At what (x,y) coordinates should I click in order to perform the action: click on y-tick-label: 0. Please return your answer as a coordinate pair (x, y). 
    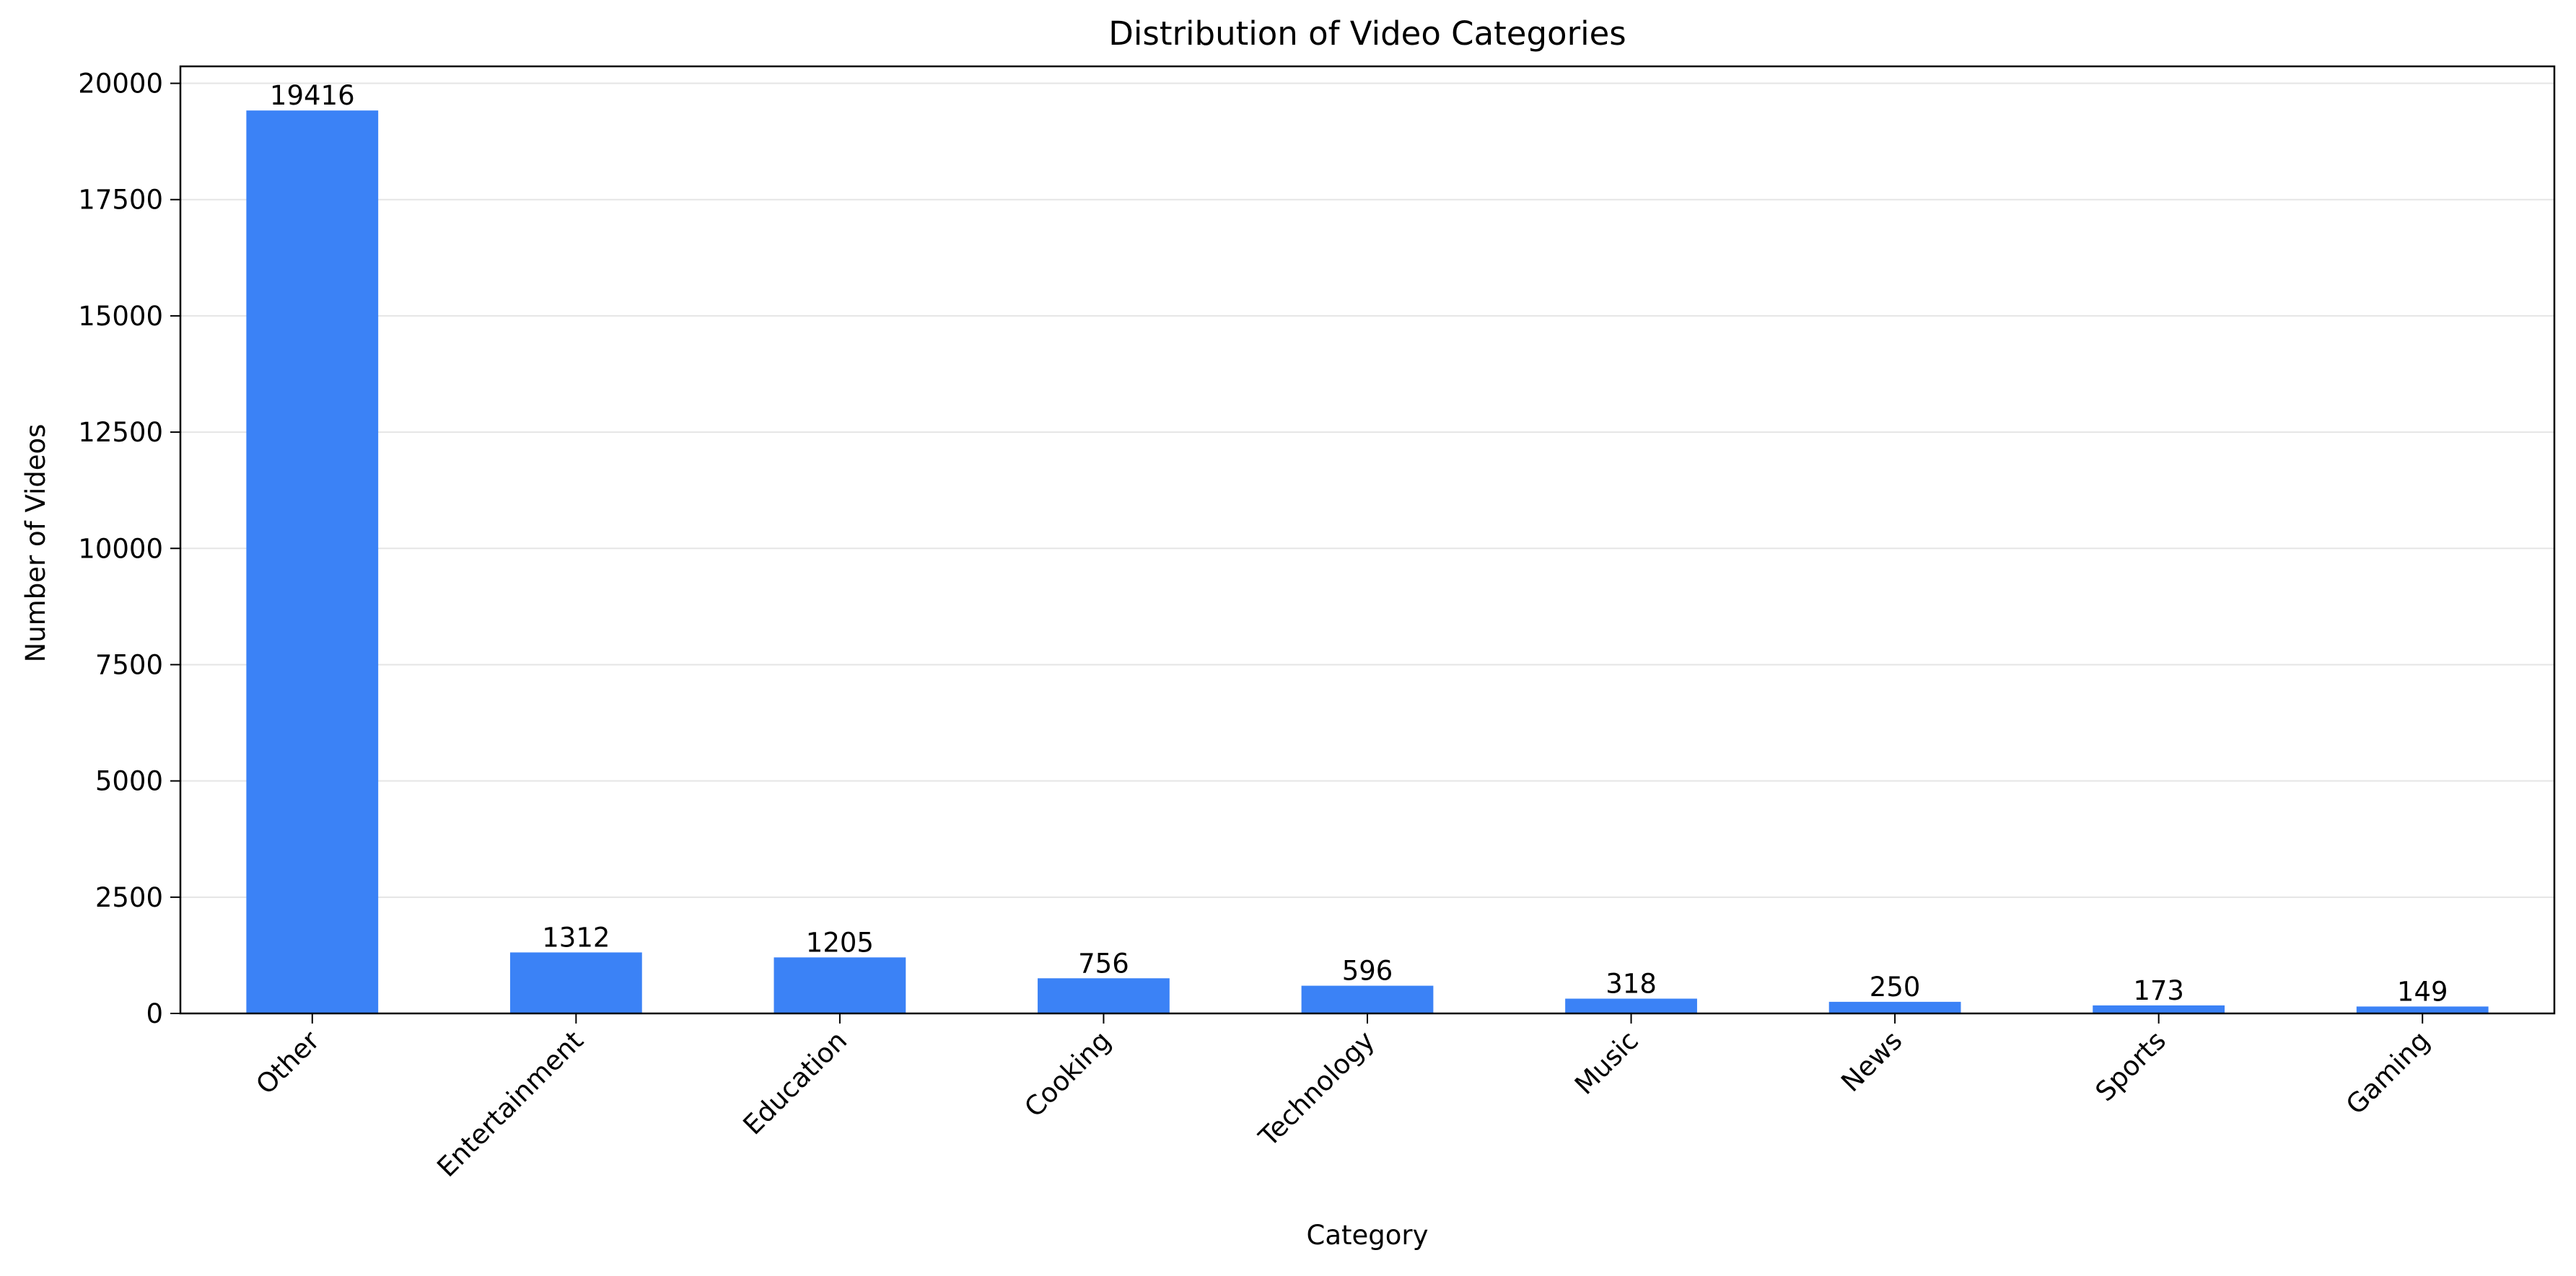
    Looking at the image, I should click on (154, 1014).